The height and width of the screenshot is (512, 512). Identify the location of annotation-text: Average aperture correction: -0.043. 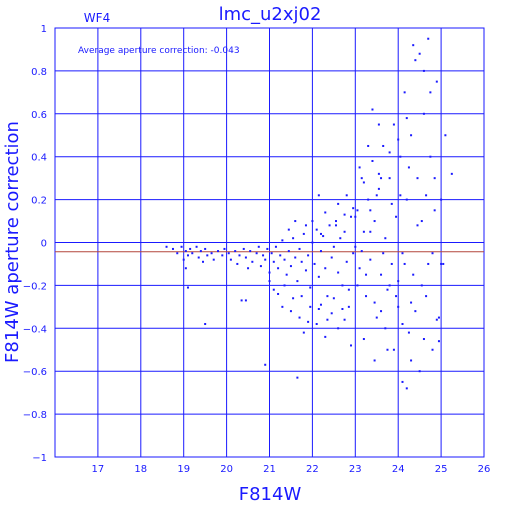
(159, 51).